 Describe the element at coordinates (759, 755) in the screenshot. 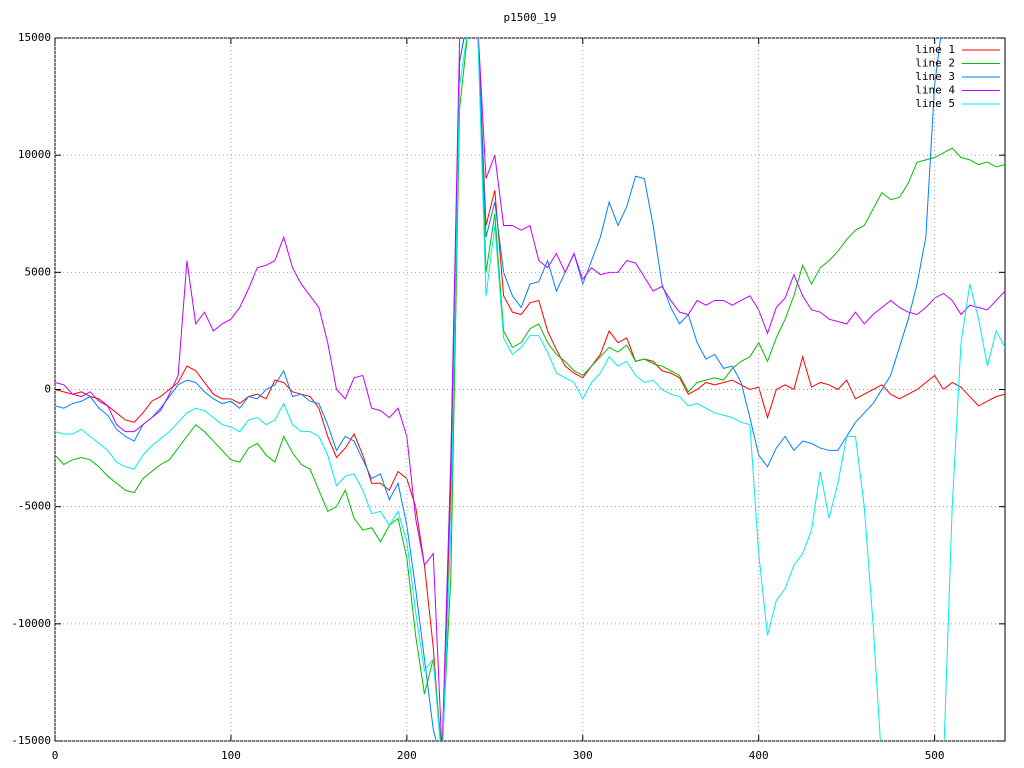

I see `x-tick-label: 400` at that location.